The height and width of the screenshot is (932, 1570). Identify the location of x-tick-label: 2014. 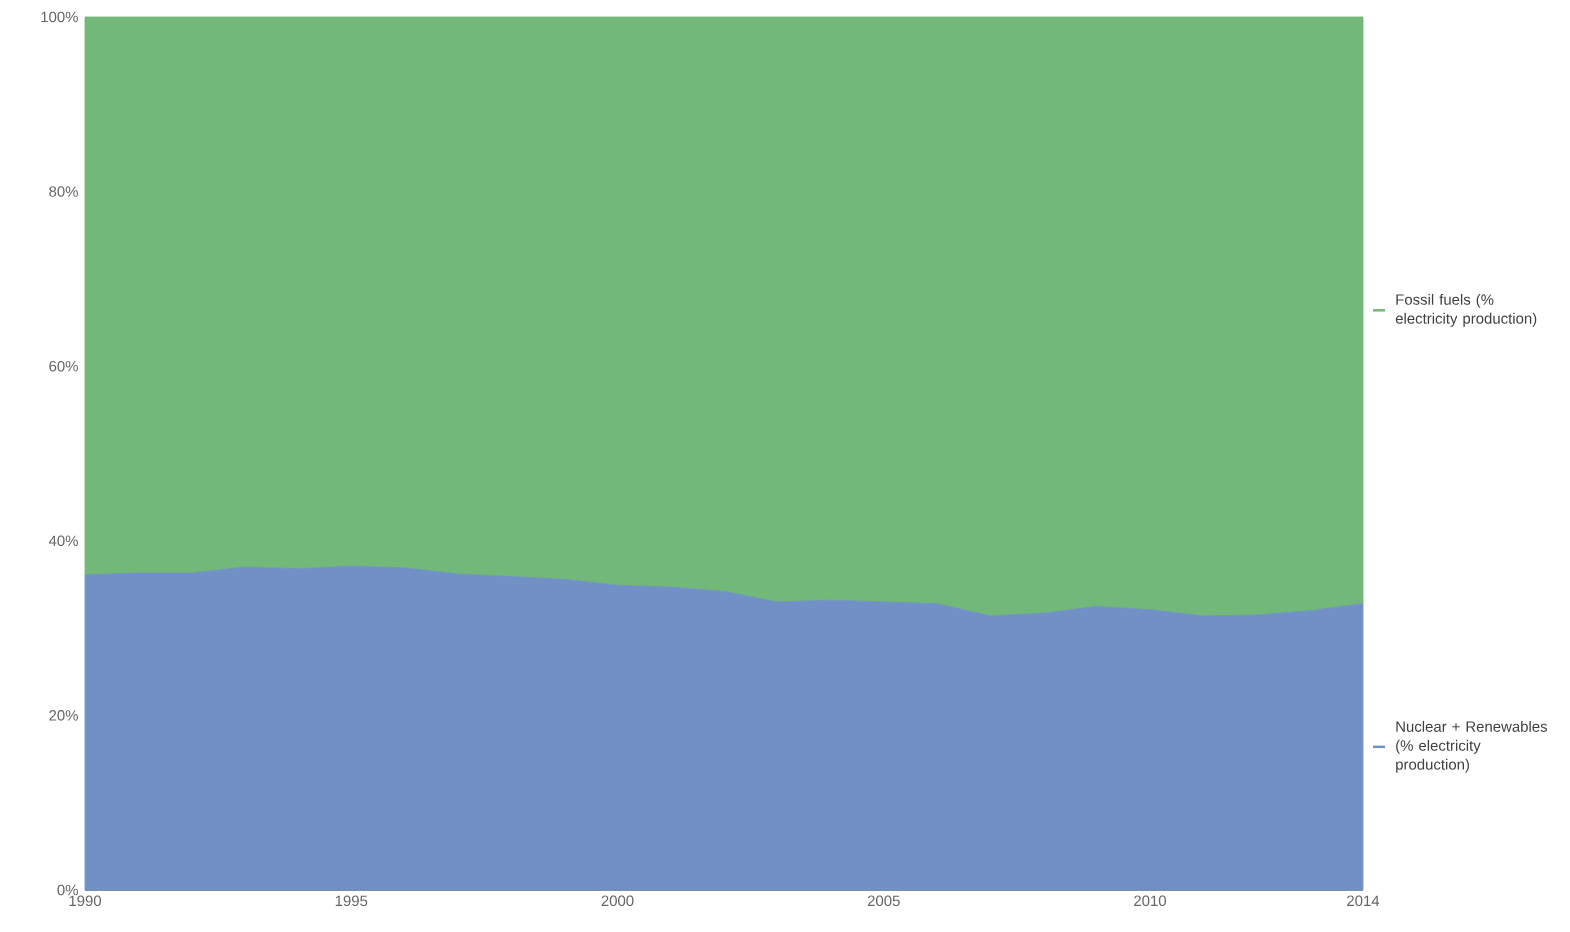
(1363, 901).